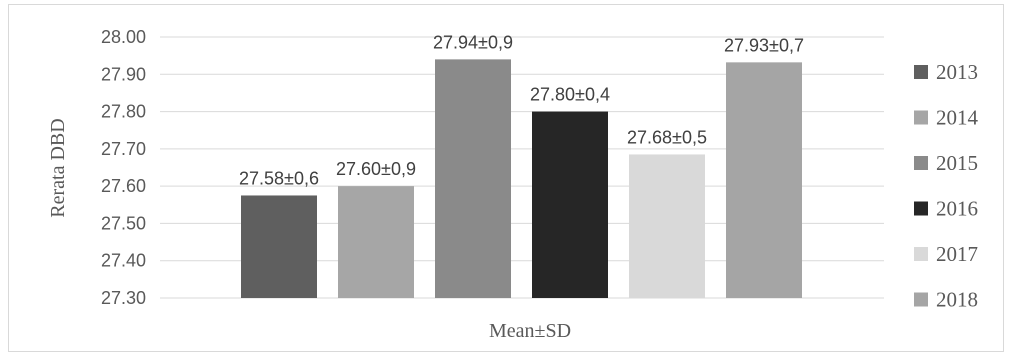 This screenshot has width=1014, height=358. I want to click on y-tick-label: 28.00, so click(123, 37).